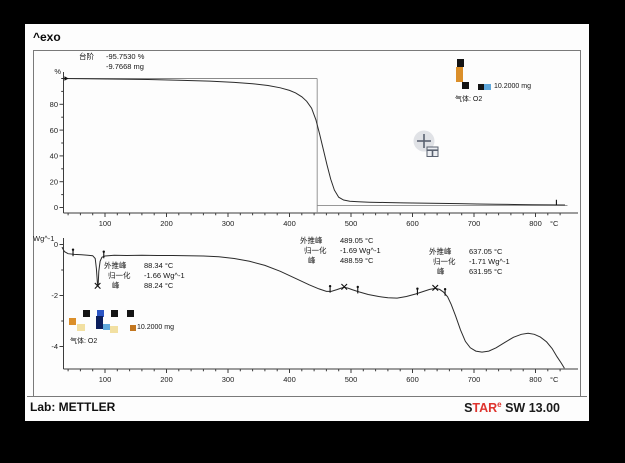  I want to click on peak-annotation-3: 外推峰 637.05 °C 归一化 -1.71 Wg^-1 峰 631.95 °C, so click(469, 262).